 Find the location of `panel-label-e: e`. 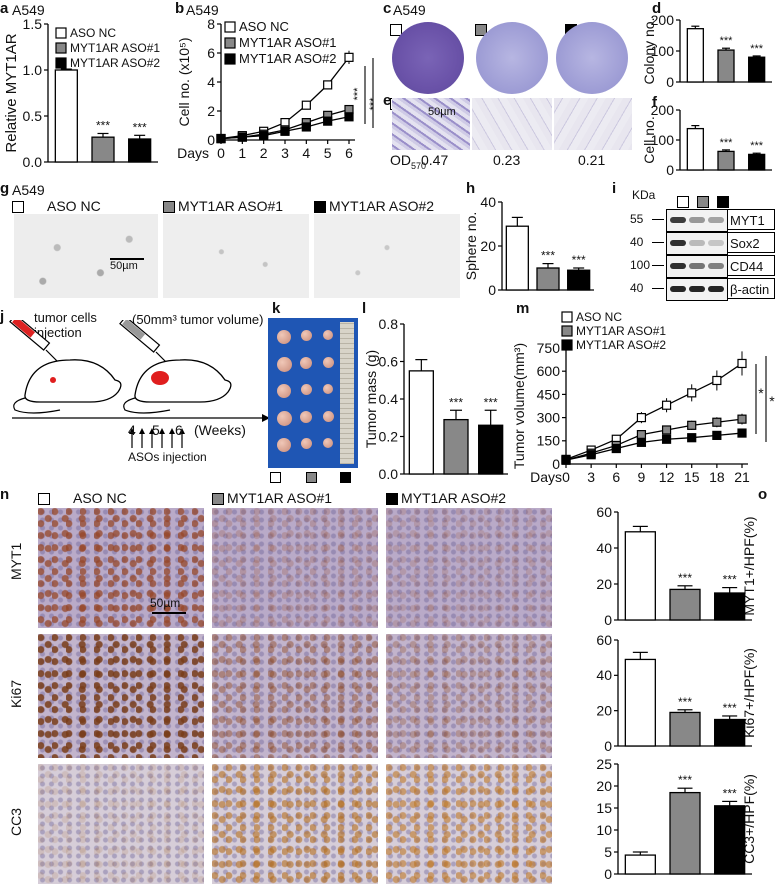

panel-label-e: e is located at coordinates (387, 100).